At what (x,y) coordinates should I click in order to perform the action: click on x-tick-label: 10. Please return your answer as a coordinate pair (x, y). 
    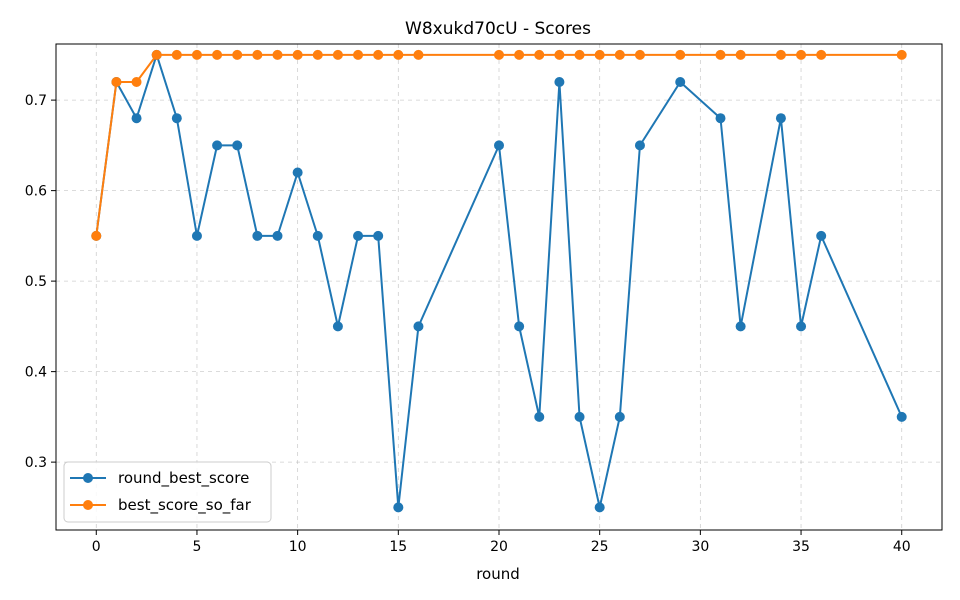
    Looking at the image, I should click on (298, 547).